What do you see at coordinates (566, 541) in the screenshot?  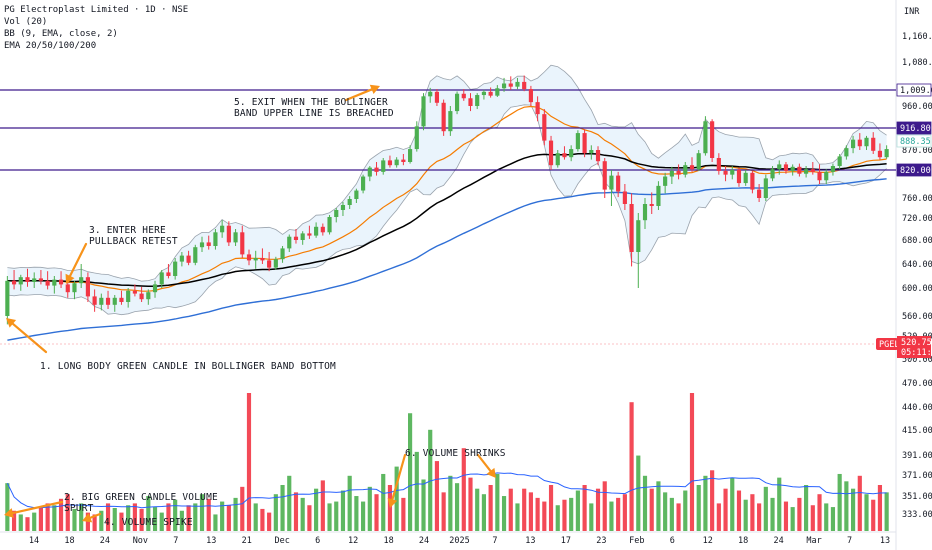 I see `time-tick-label: 17` at bounding box center [566, 541].